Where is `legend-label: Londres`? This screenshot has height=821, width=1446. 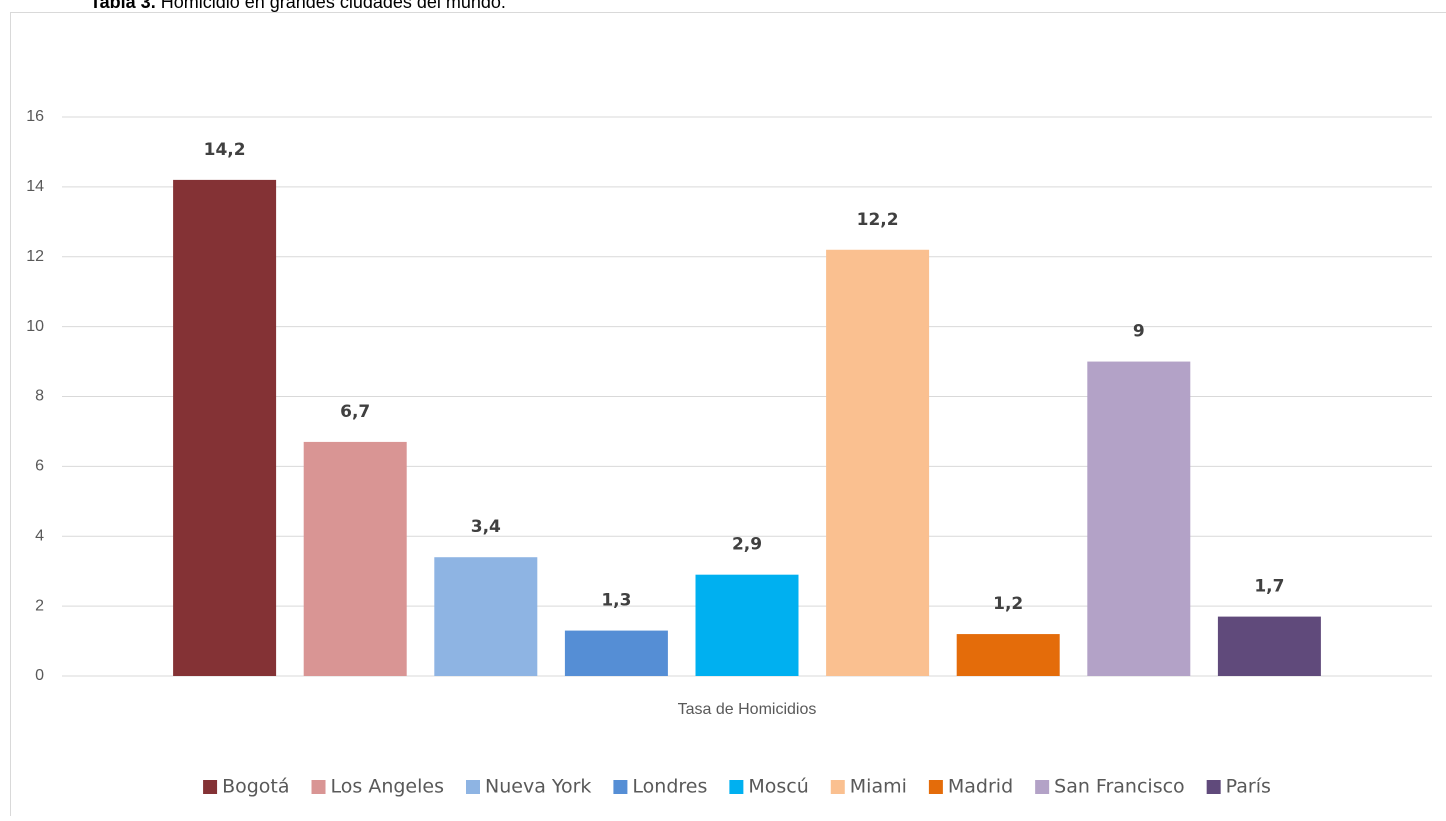
legend-label: Londres is located at coordinates (669, 787).